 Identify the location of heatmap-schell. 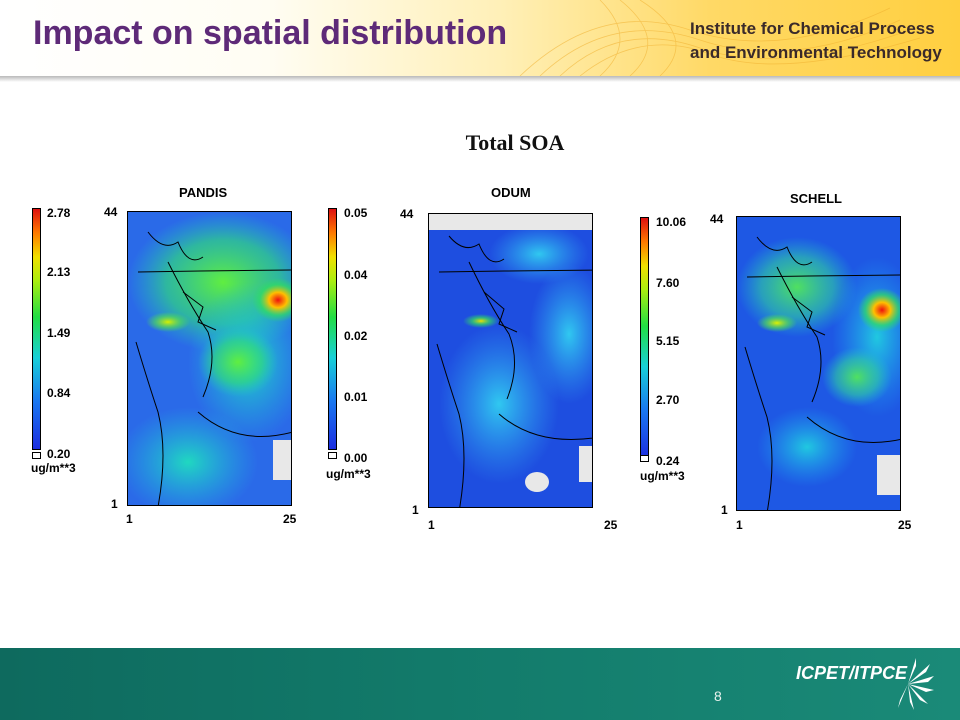
(818, 363).